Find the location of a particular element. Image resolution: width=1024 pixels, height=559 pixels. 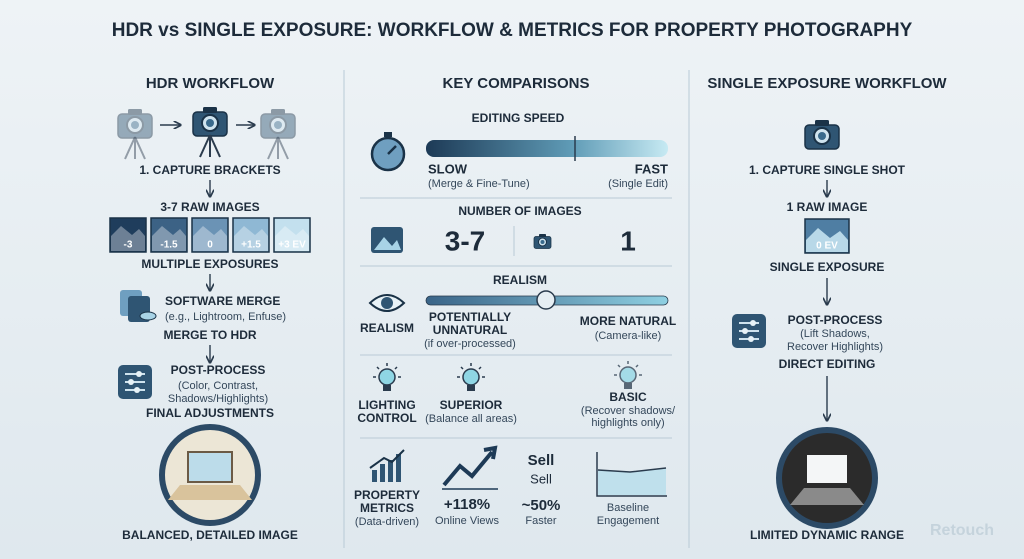

row-label: CONTROL is located at coordinates (386, 418).